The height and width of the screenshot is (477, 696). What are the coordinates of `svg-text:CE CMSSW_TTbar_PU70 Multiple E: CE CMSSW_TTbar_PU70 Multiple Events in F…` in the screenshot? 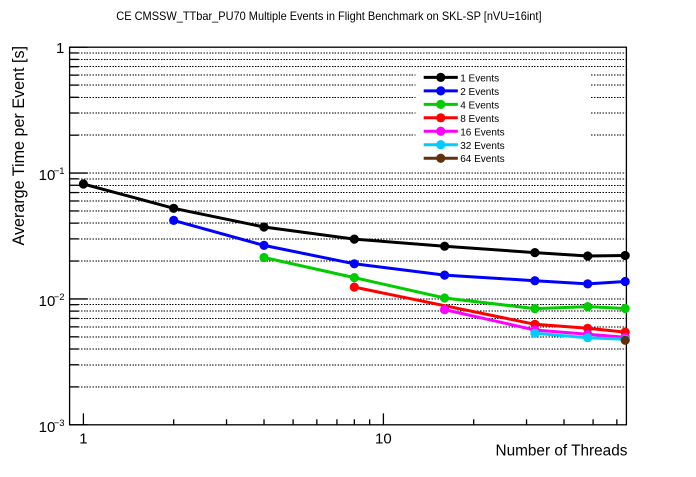 It's located at (328, 16).